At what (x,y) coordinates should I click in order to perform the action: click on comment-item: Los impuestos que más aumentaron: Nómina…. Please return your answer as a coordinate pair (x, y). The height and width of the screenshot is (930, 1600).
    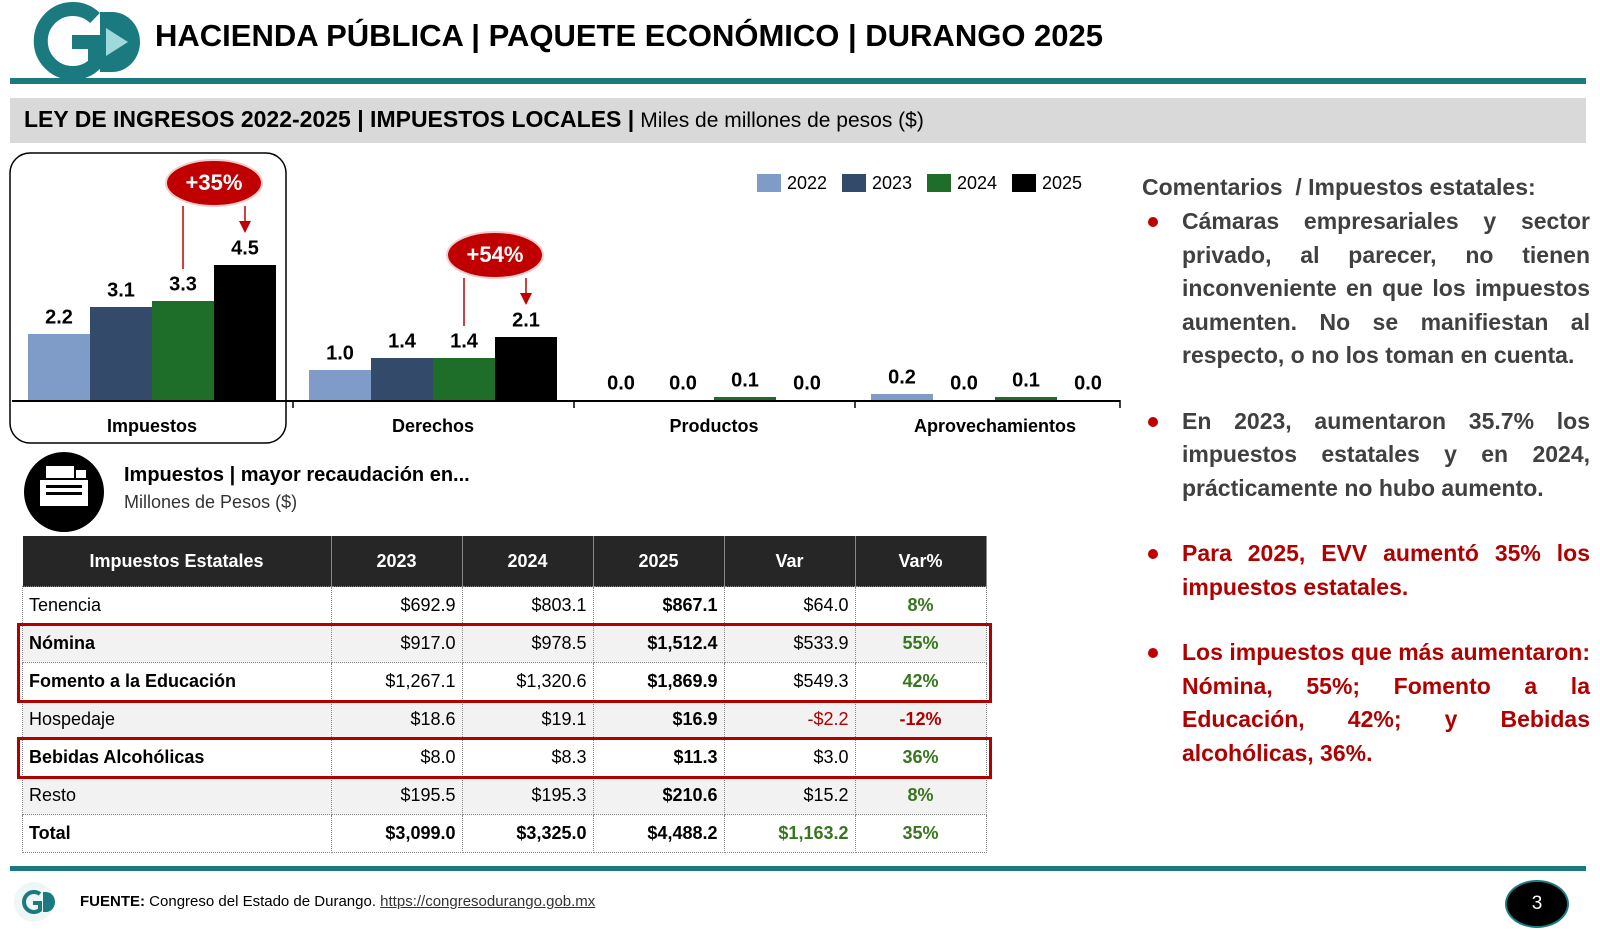
    Looking at the image, I should click on (1366, 703).